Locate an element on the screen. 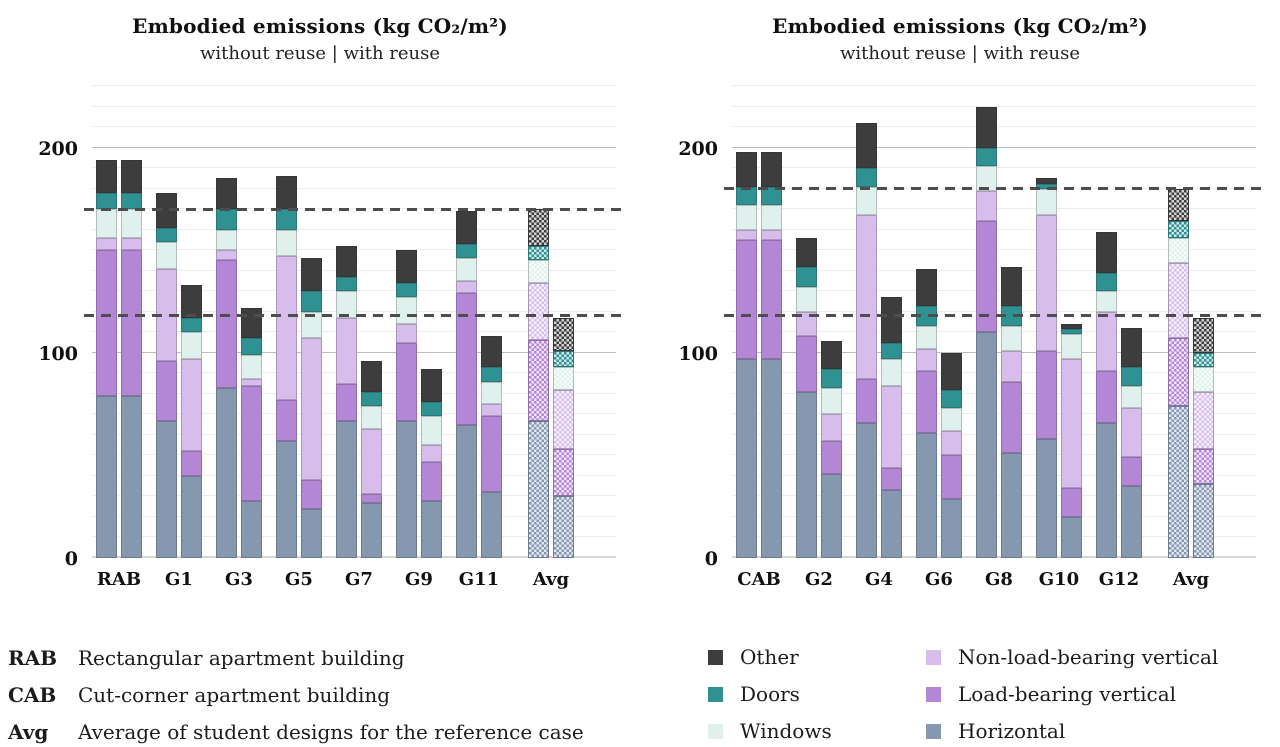 The image size is (1280, 747). bar-g4-without-reuse is located at coordinates (866, 340).